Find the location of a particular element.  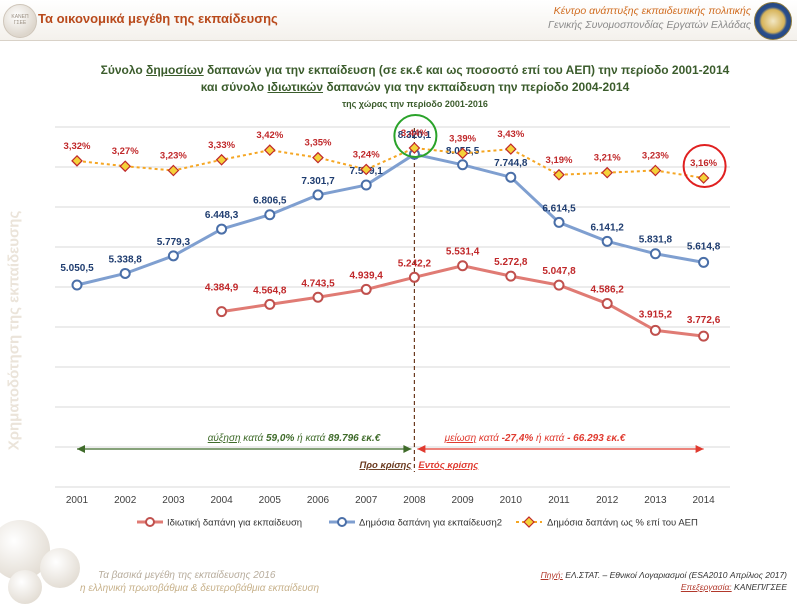

org-name-line2: Γενικής Συνομοσπονδίας Εργατών Ελλάδας is located at coordinates (649, 25).